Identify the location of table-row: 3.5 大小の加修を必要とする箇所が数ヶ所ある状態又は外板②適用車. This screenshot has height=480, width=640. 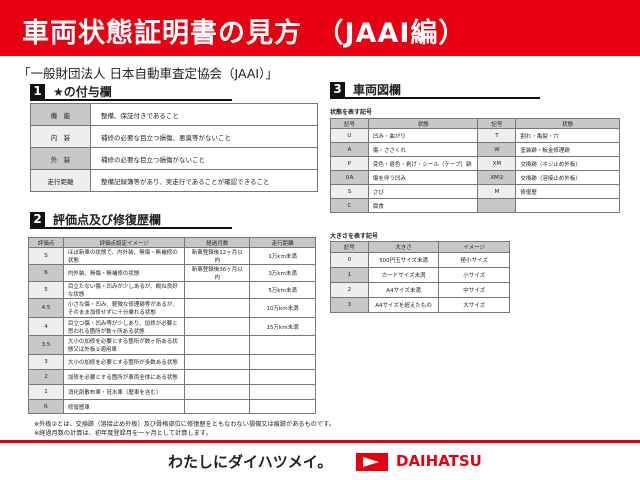
(172, 345).